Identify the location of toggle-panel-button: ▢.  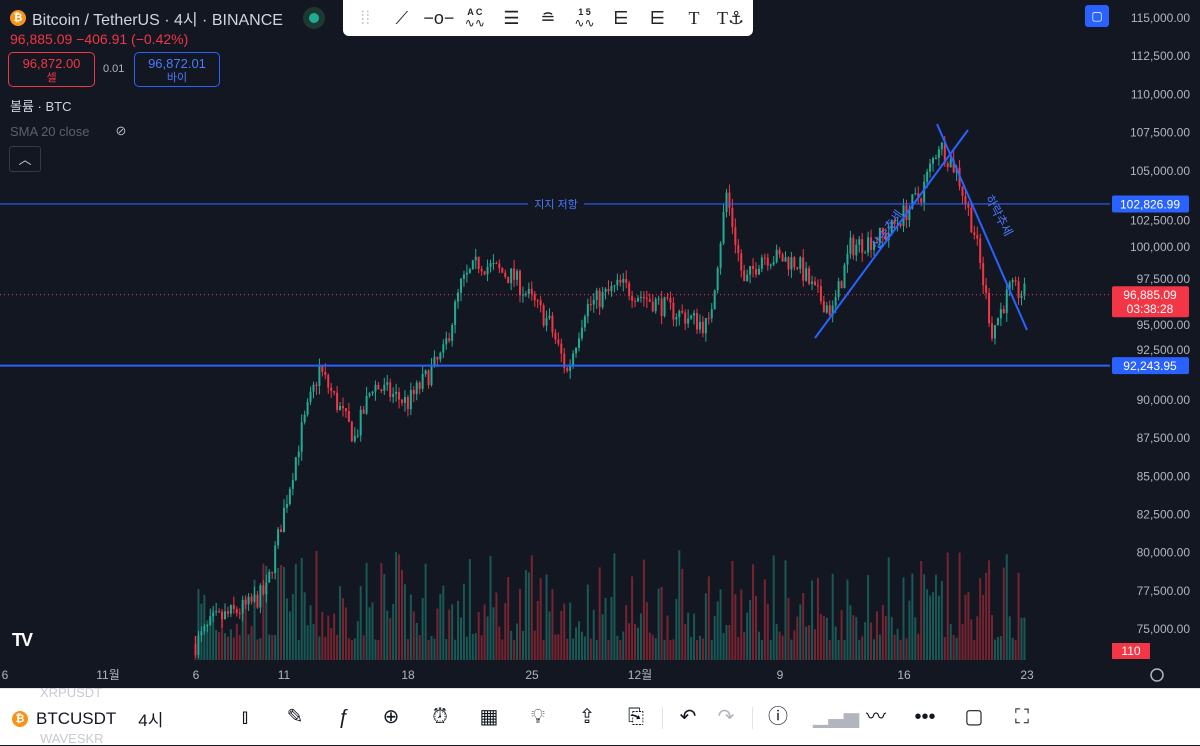
(1097, 16).